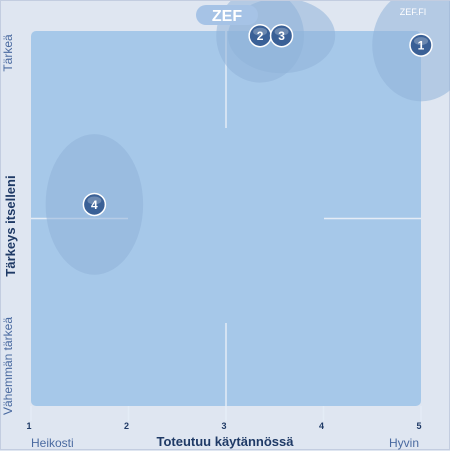 The height and width of the screenshot is (451, 450). Describe the element at coordinates (126, 426) in the screenshot. I see `x-tick-label: 2` at that location.